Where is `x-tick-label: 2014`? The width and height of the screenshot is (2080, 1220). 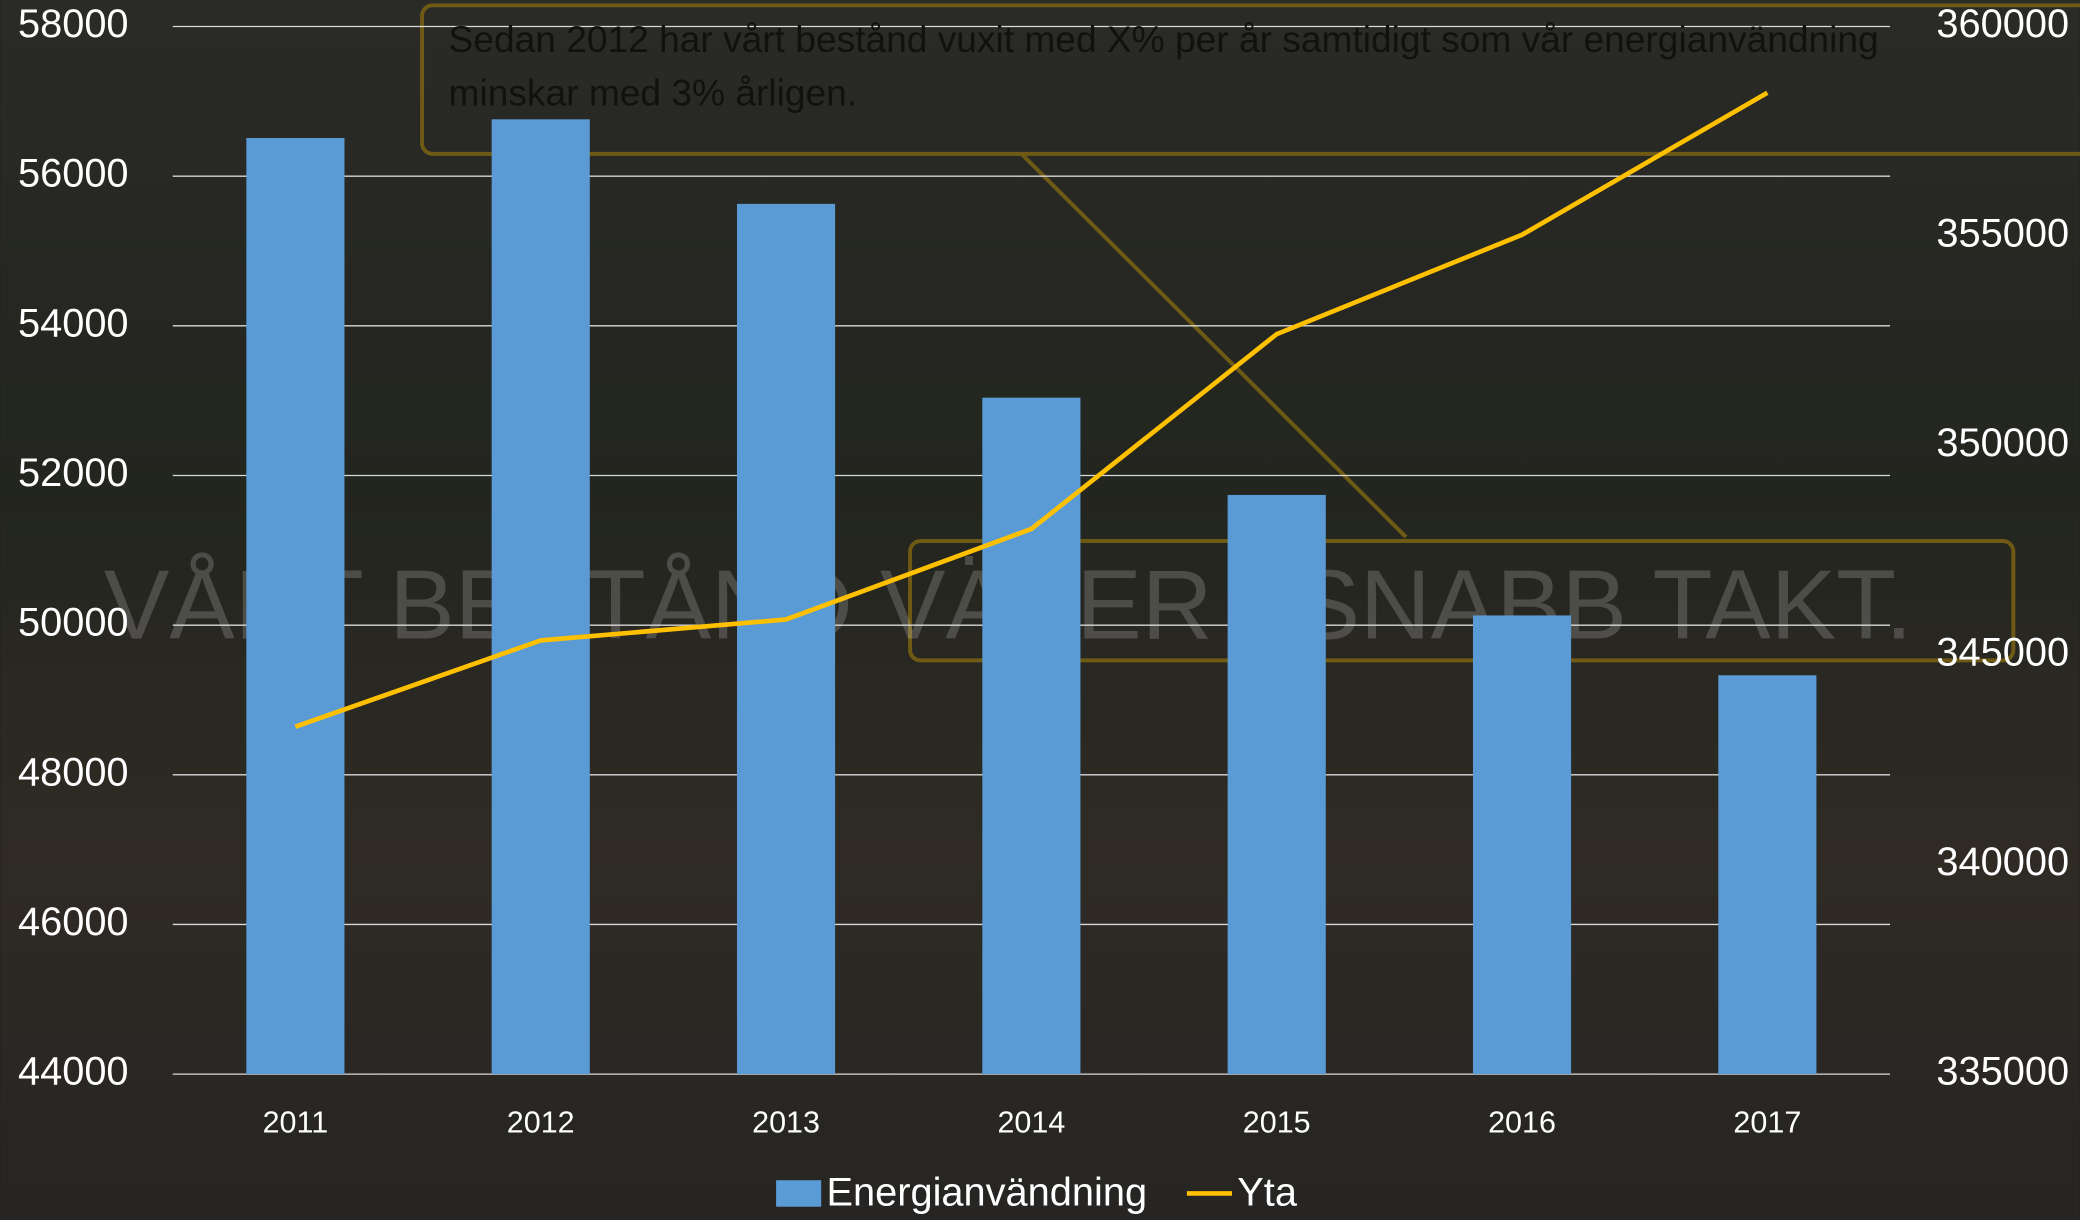
x-tick-label: 2014 is located at coordinates (1031, 1123).